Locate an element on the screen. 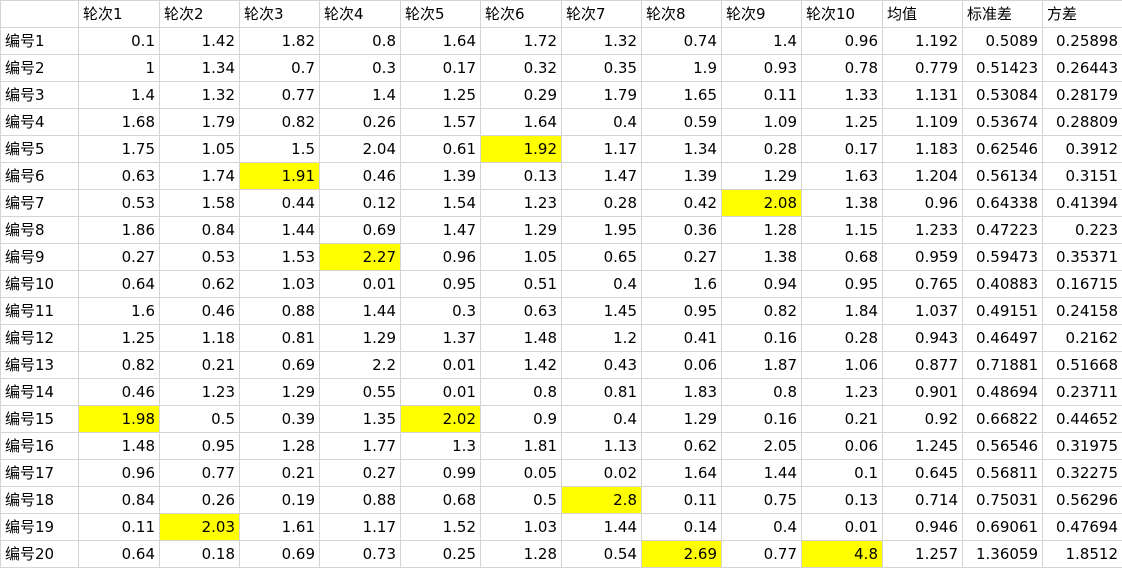 This screenshot has height=572, width=1122. row-label-cell: 编号4 is located at coordinates (39, 122).